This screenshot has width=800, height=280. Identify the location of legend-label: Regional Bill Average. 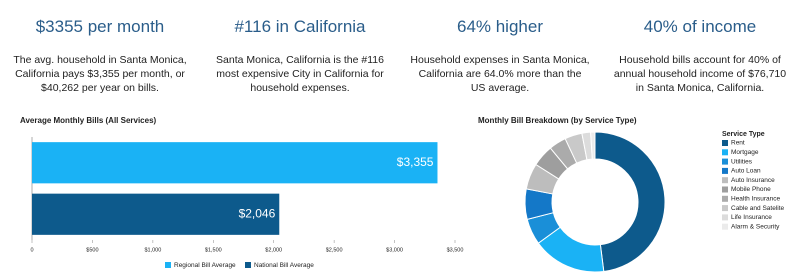
(205, 265).